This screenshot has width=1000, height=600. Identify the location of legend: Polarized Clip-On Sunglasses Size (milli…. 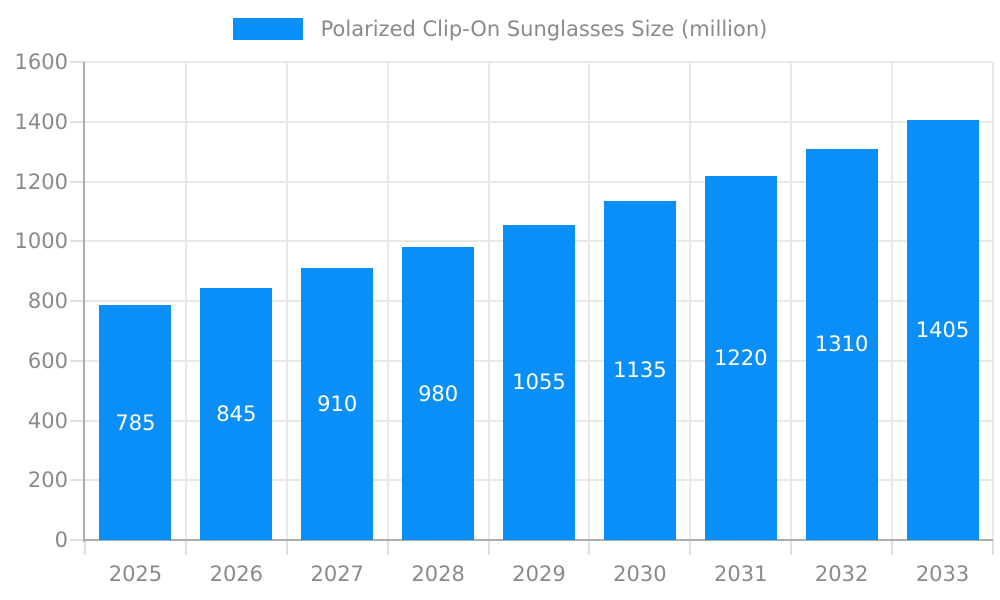
(500, 29).